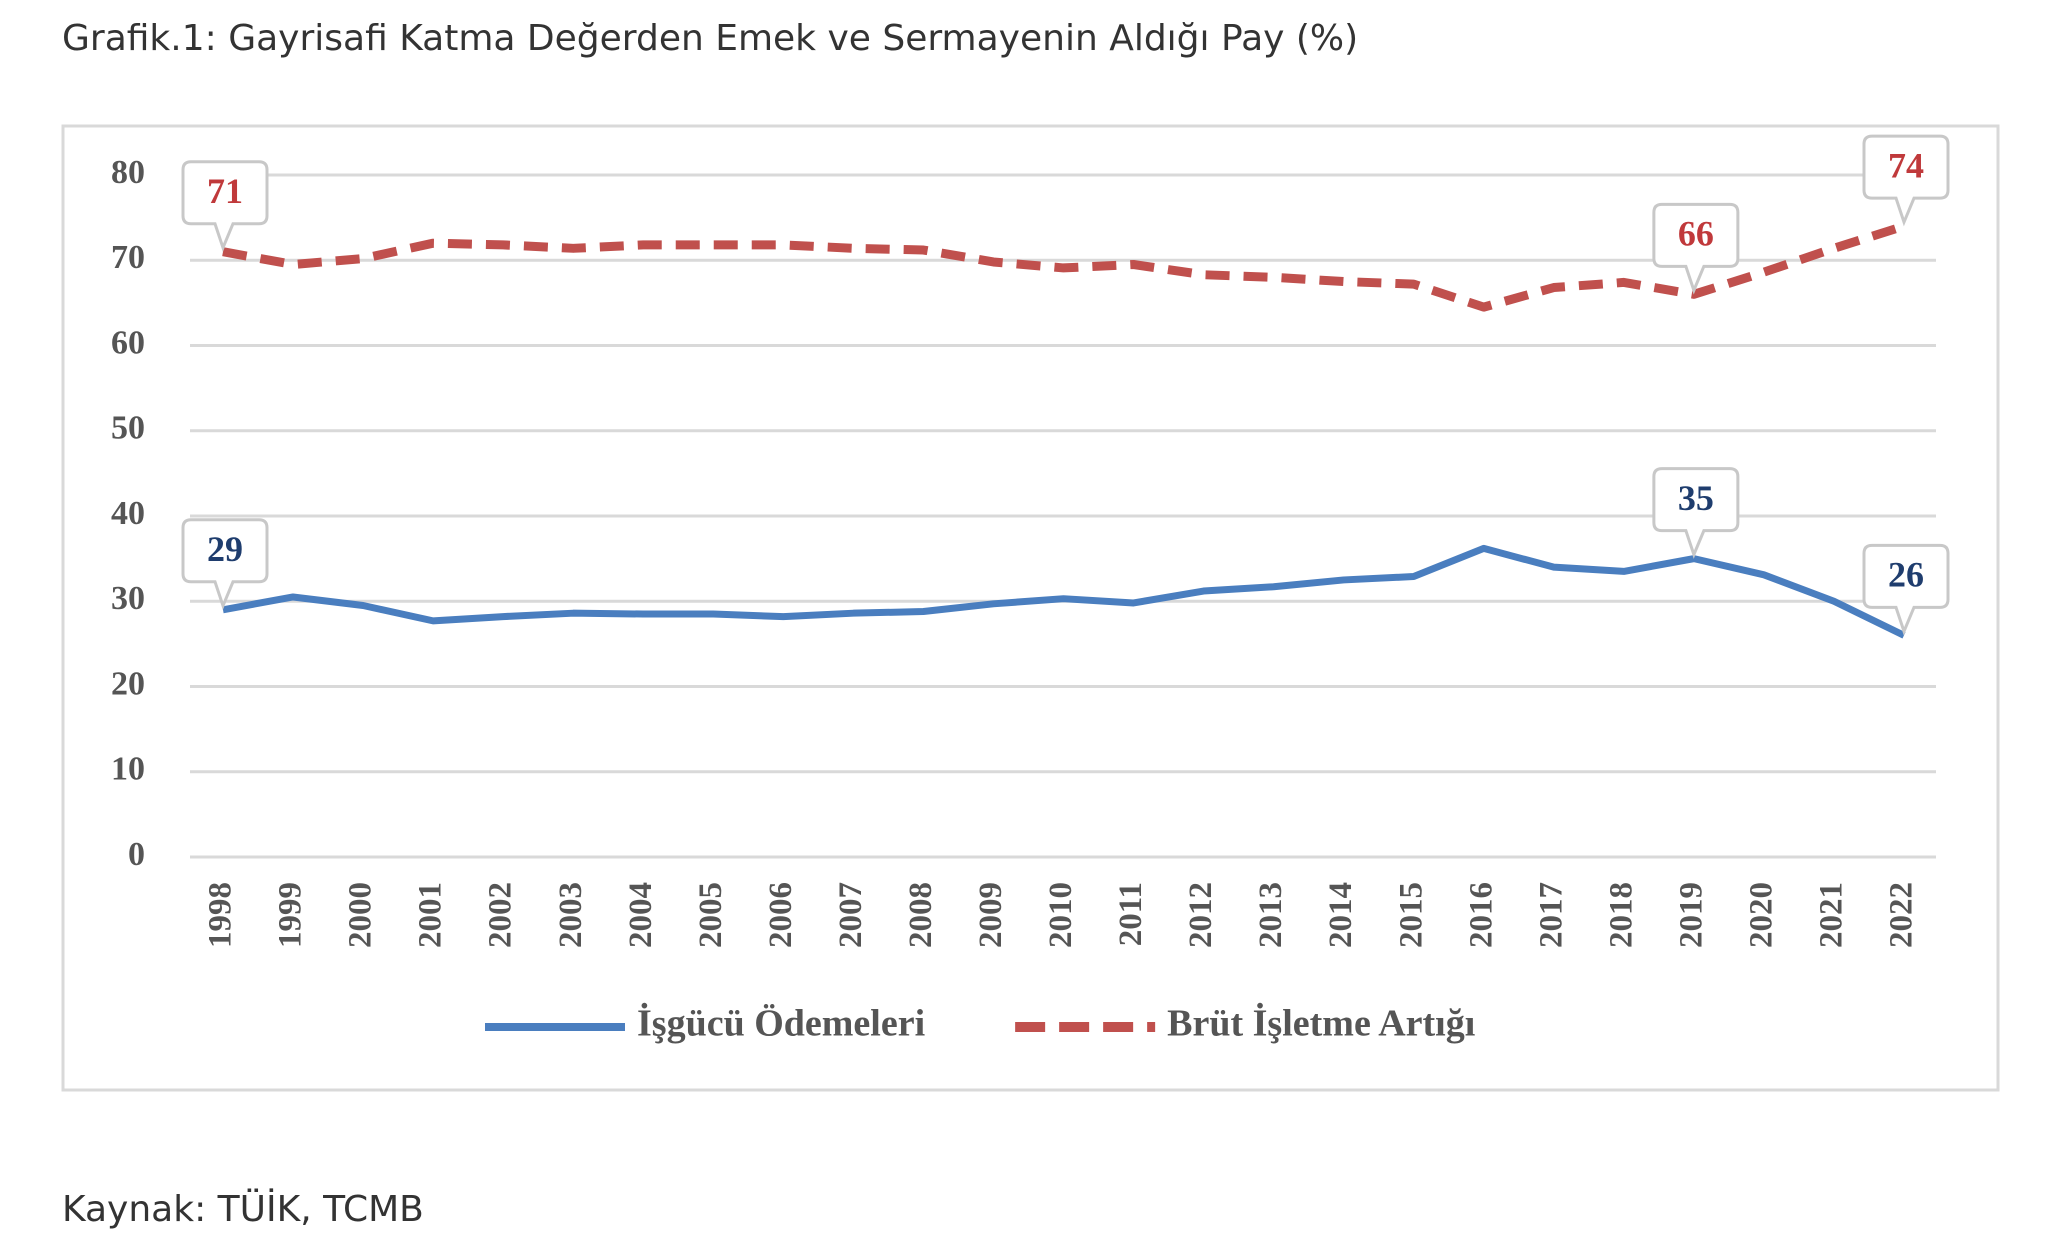  Describe the element at coordinates (1906, 165) in the screenshot. I see `data-label: 74` at that location.